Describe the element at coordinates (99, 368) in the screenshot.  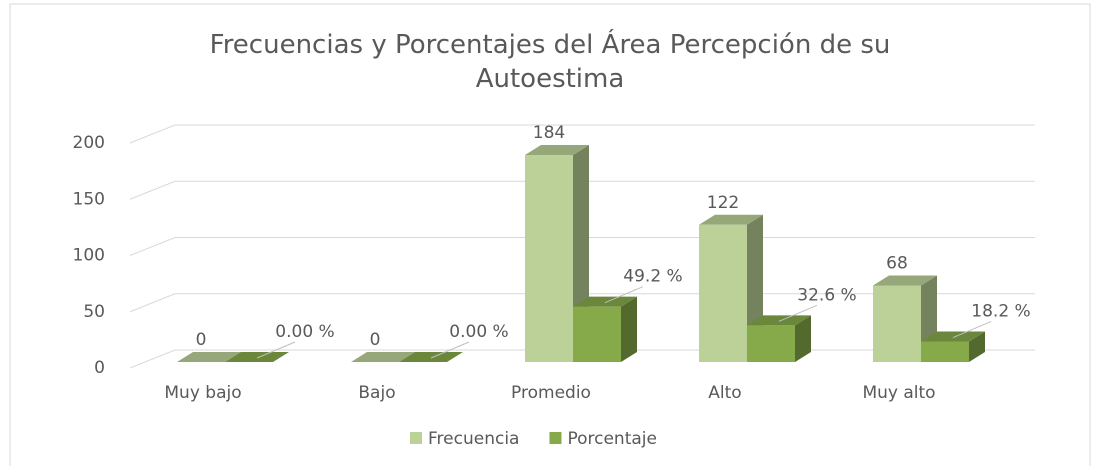
I see `y-tick-label: 0` at that location.